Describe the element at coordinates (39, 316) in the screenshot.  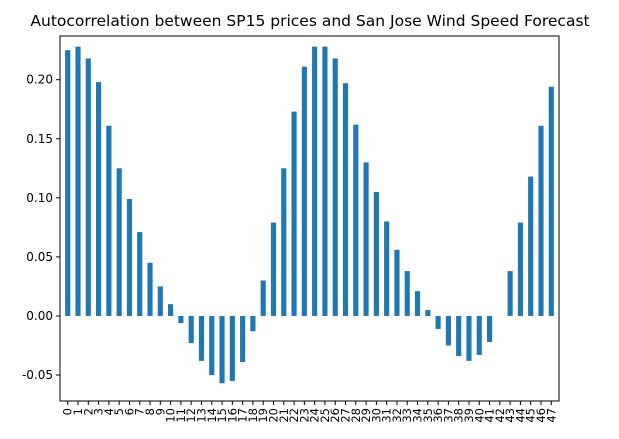
I see `y-tick-label: 0.00` at that location.